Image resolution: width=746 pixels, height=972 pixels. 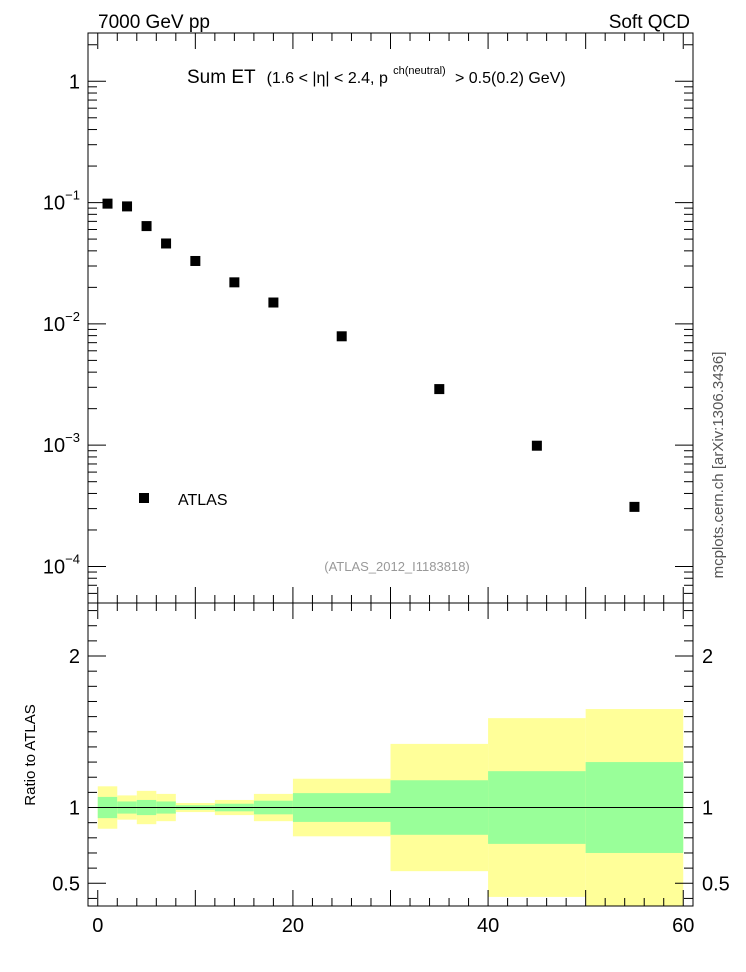 What do you see at coordinates (66, 884) in the screenshot?
I see `ratio-y-tick-label-left: 0.5` at bounding box center [66, 884].